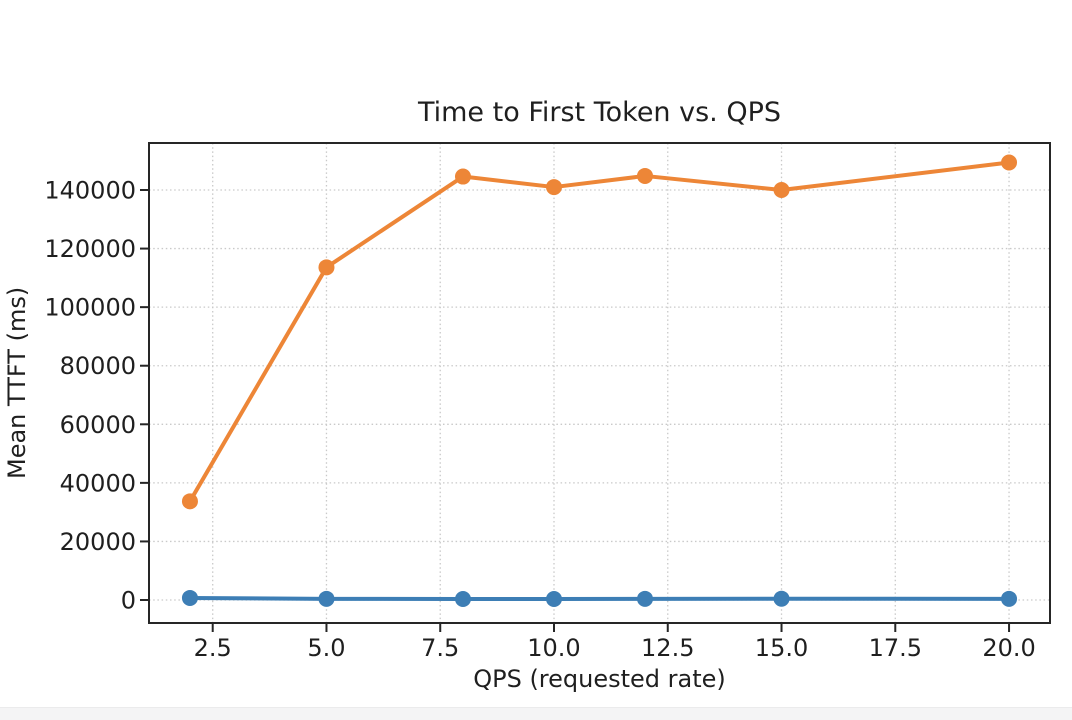 This screenshot has height=720, width=1072. I want to click on x-tick-label: 7.5, so click(440, 648).